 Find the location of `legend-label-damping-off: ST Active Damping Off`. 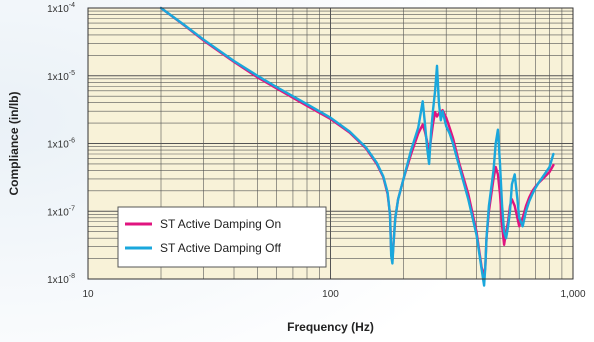

legend-label-damping-off: ST Active Damping Off is located at coordinates (221, 248).